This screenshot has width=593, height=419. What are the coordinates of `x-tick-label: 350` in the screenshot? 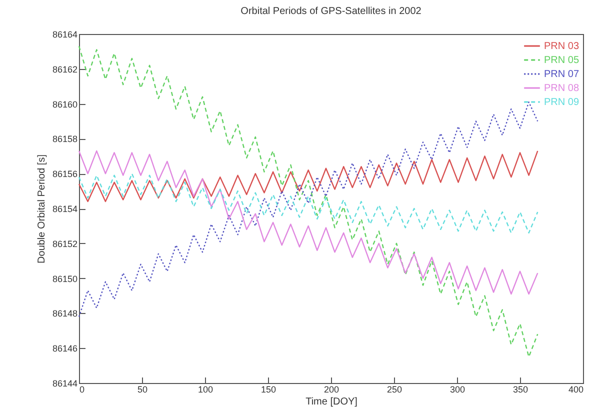 It's located at (520, 389).